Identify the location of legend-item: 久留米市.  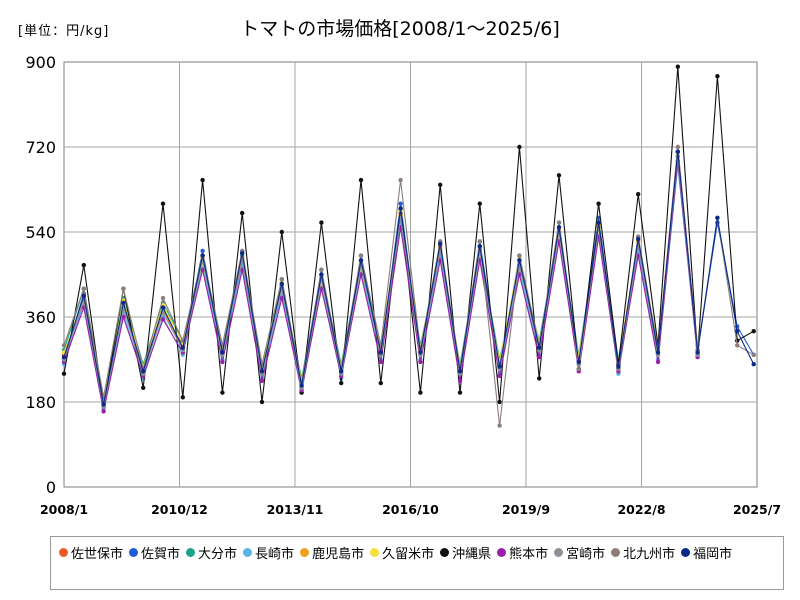
(402, 552).